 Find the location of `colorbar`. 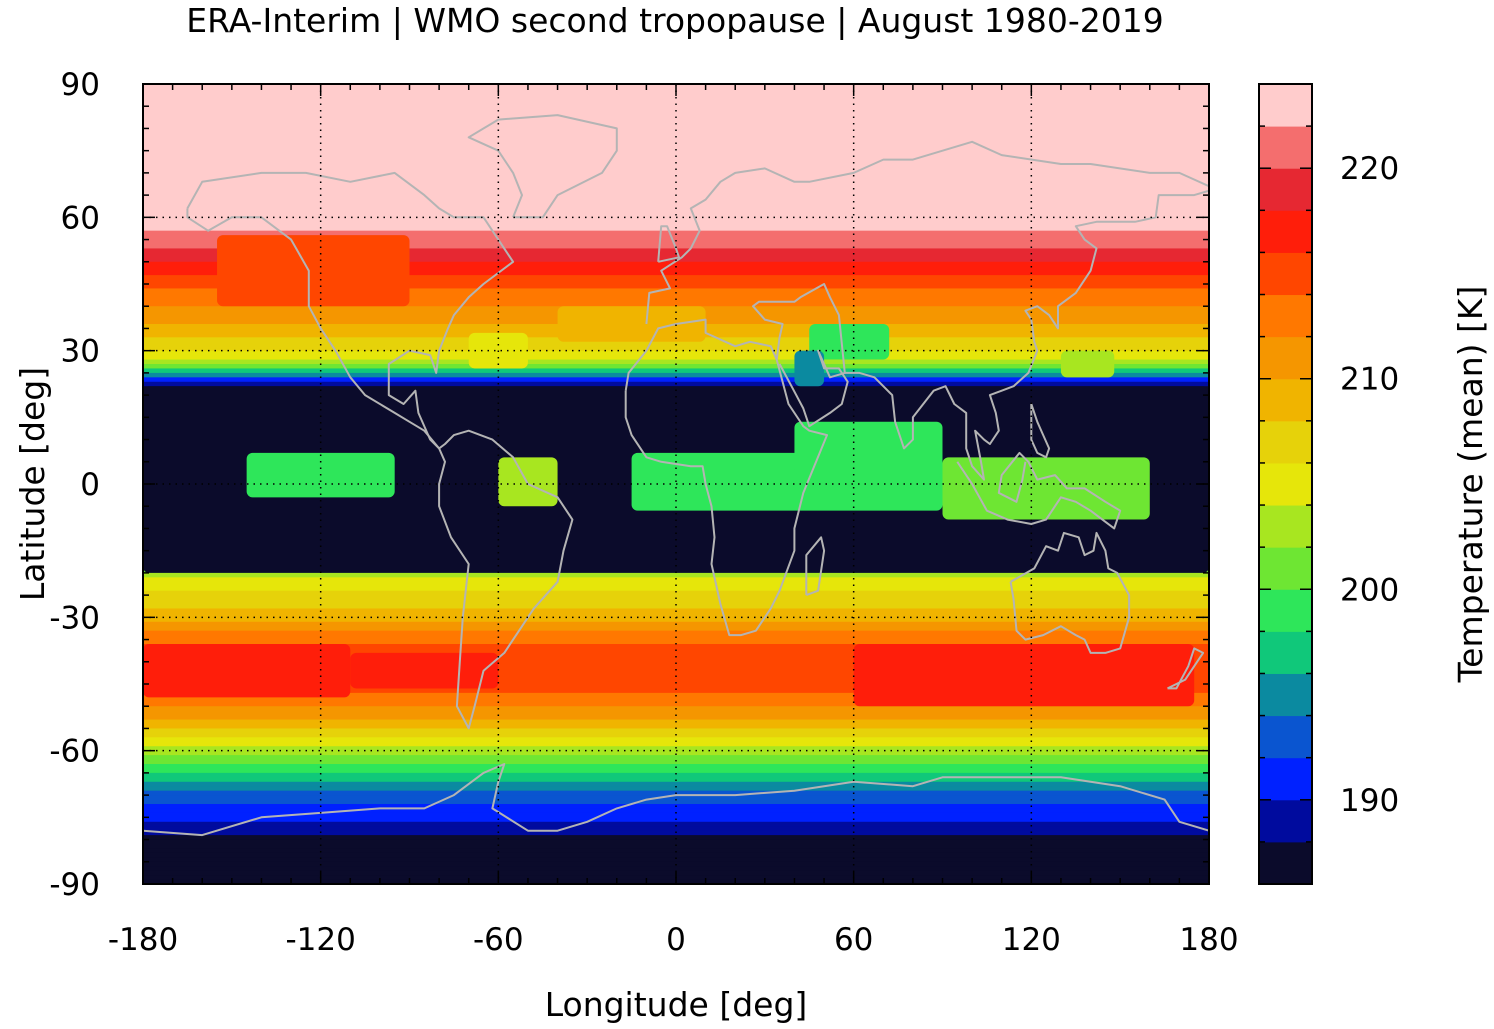

colorbar is located at coordinates (1285, 484).